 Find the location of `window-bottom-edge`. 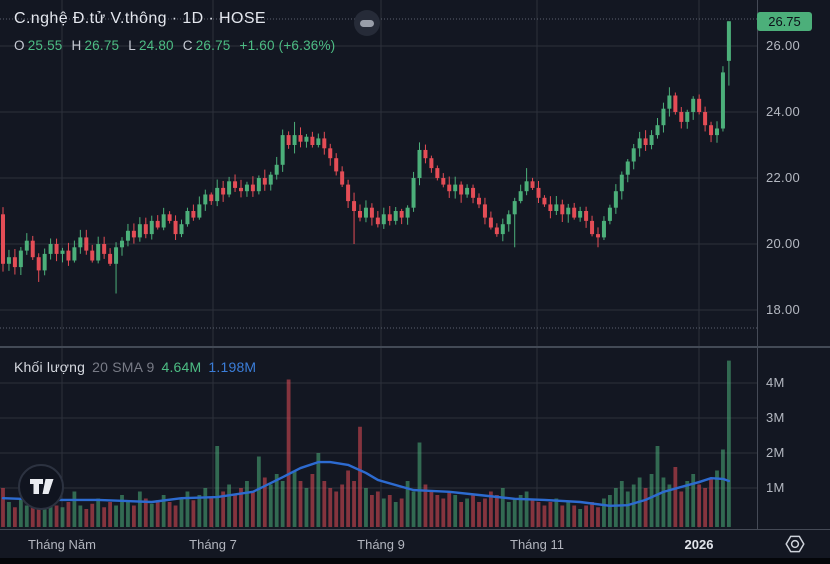

window-bottom-edge is located at coordinates (415, 561).